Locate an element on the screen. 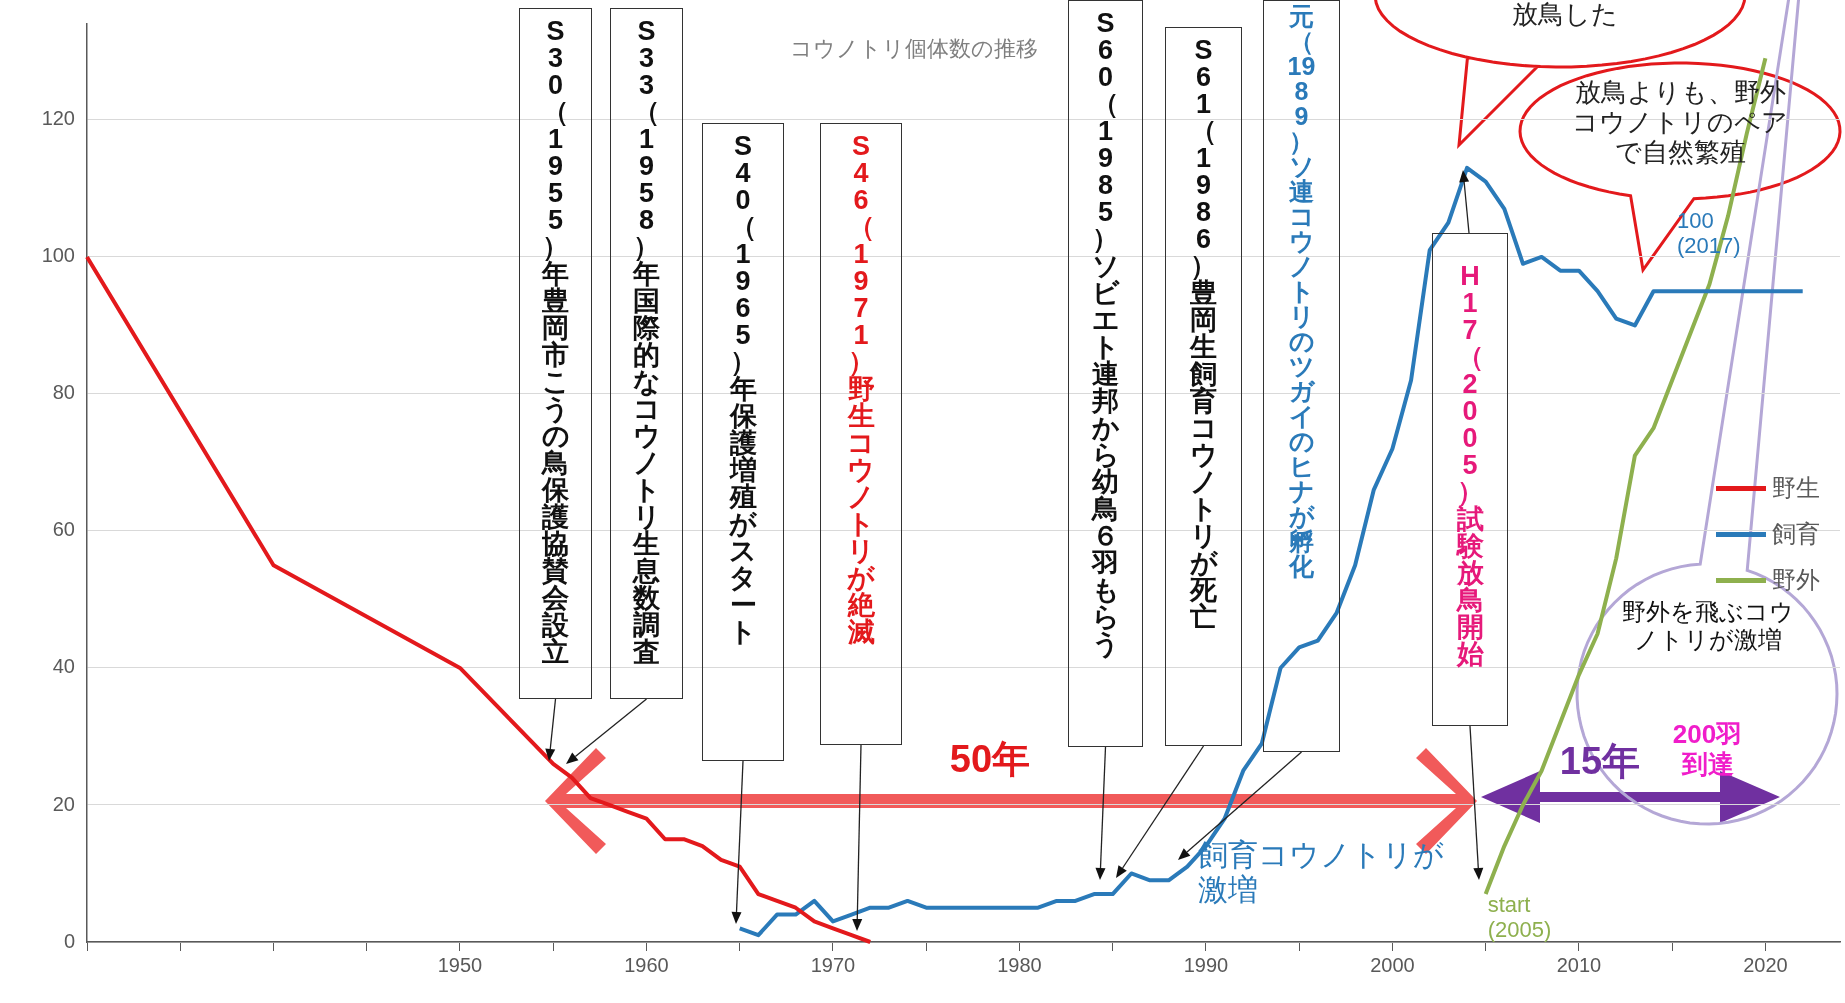 This screenshot has height=1003, width=1845. legend-label: 野生 is located at coordinates (1796, 488).